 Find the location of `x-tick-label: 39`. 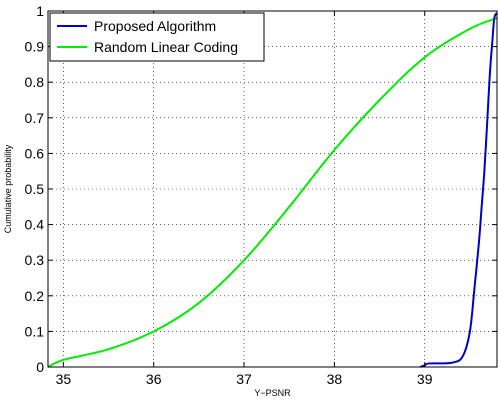

x-tick-label: 39 is located at coordinates (425, 379).